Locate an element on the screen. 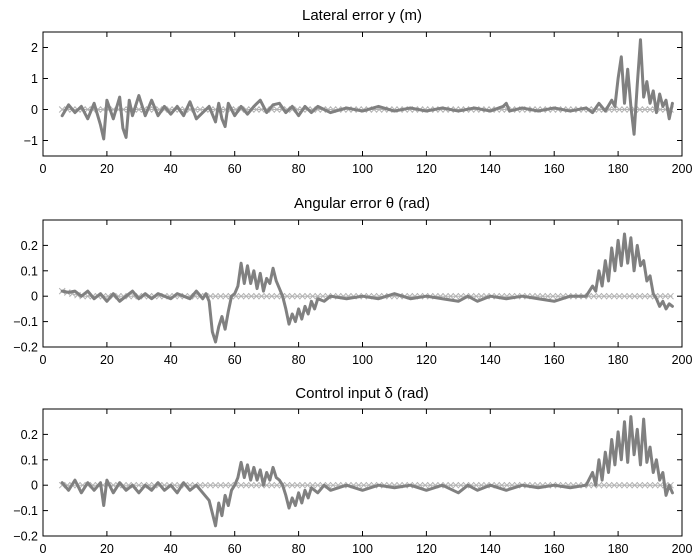 This screenshot has width=692, height=558. angular-error-y-tick-label: −0.1 is located at coordinates (25, 322).